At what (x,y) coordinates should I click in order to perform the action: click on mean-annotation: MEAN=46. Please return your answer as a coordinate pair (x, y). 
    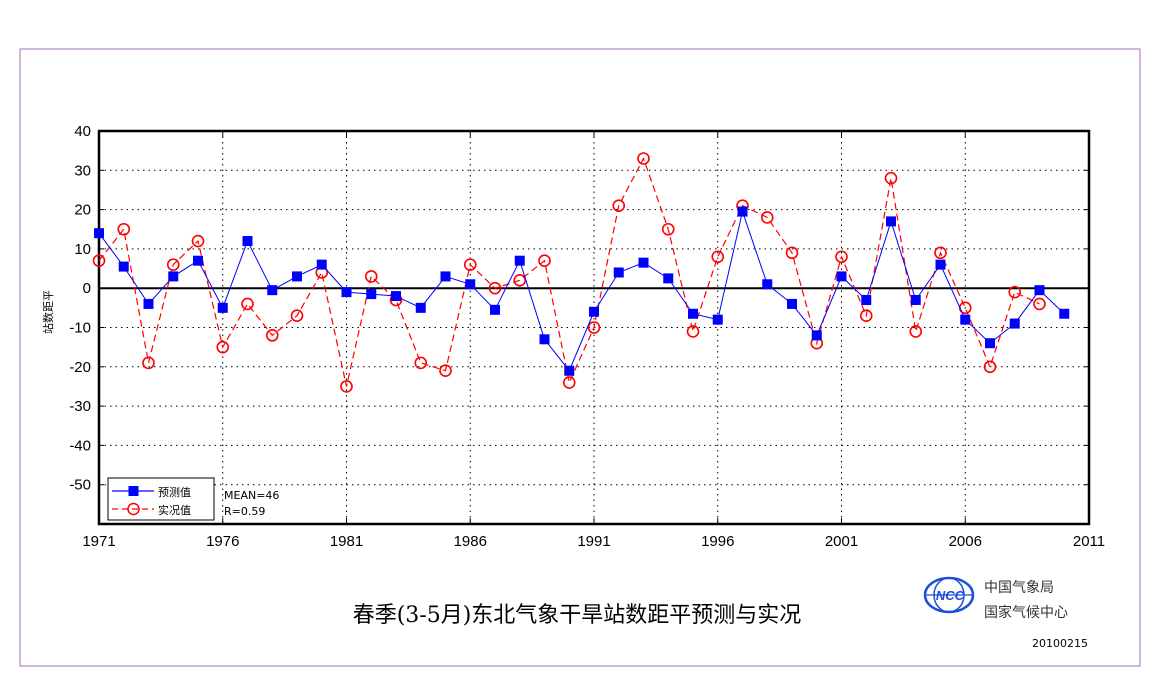
    Looking at the image, I should click on (251, 495).